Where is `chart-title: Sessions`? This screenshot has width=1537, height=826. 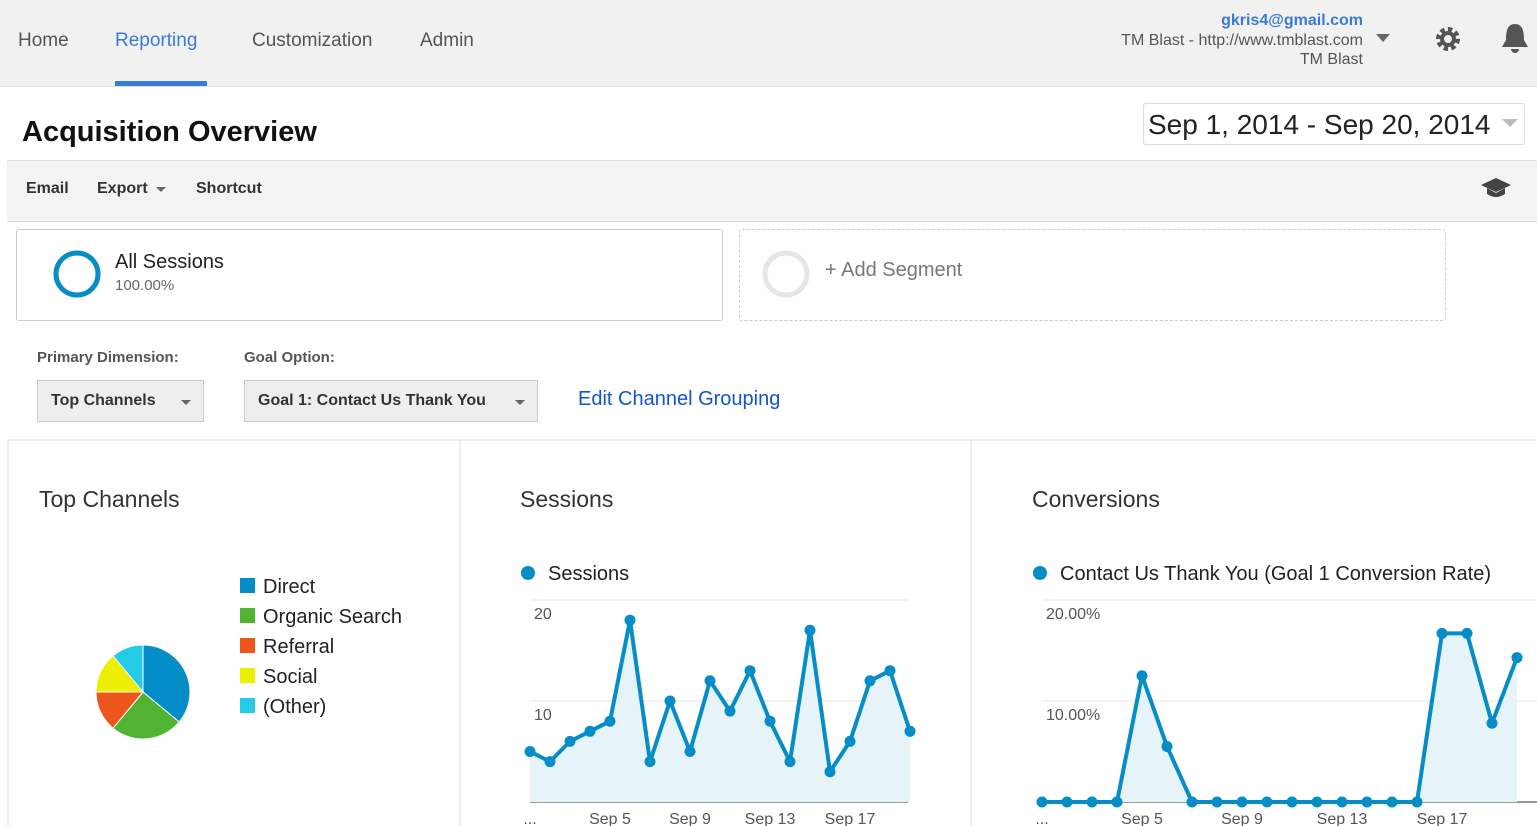
chart-title: Sessions is located at coordinates (566, 499).